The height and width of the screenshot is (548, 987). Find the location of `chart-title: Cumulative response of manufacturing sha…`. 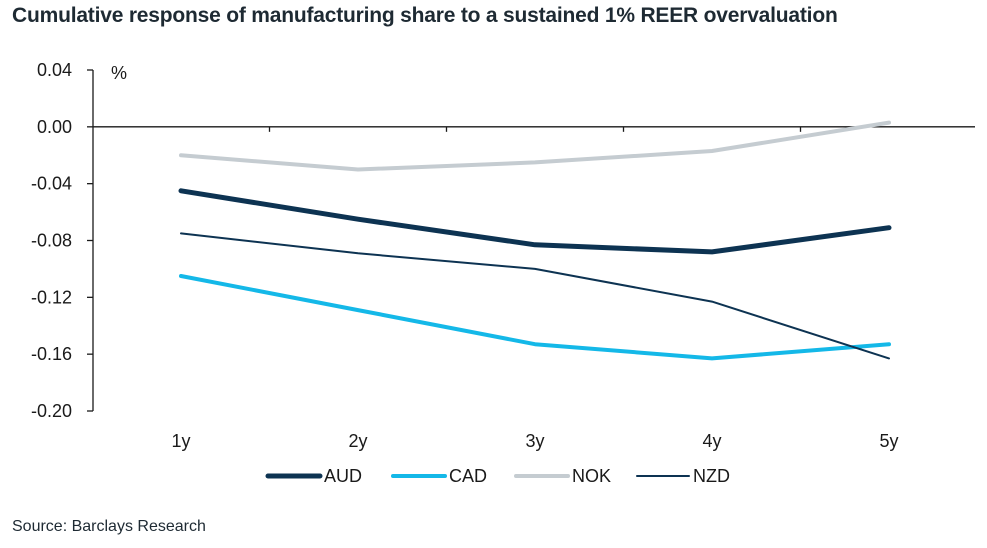

chart-title: Cumulative response of manufacturing sha… is located at coordinates (425, 15).